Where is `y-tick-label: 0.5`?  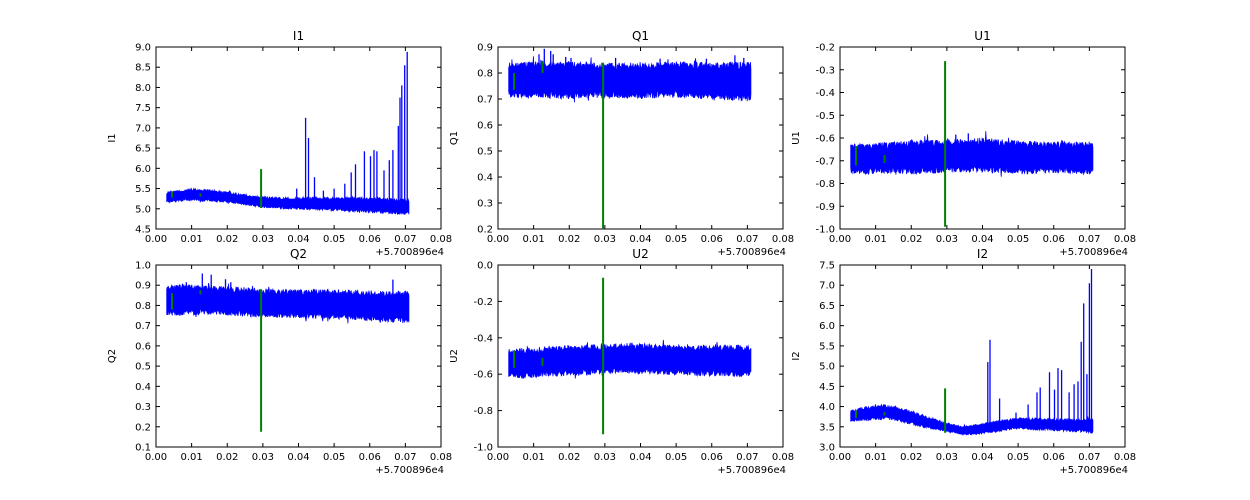
y-tick-label: 0.5 is located at coordinates (485, 152).